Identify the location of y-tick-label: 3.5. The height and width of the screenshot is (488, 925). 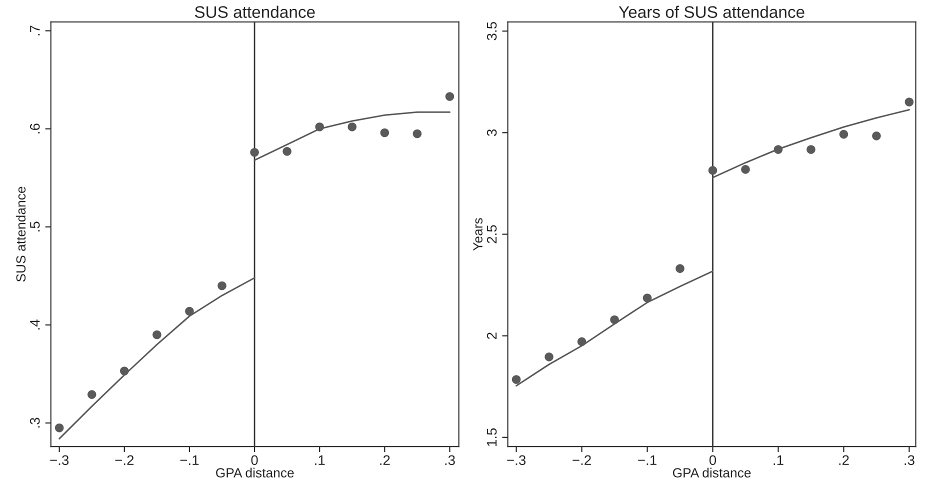
(491, 31).